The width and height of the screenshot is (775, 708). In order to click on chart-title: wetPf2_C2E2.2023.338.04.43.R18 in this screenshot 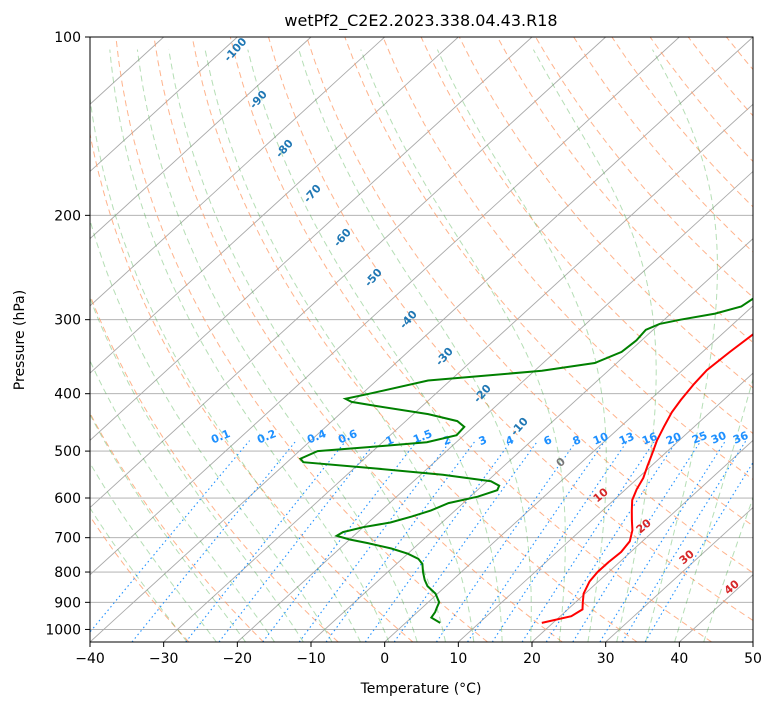, I will do `click(420, 21)`.